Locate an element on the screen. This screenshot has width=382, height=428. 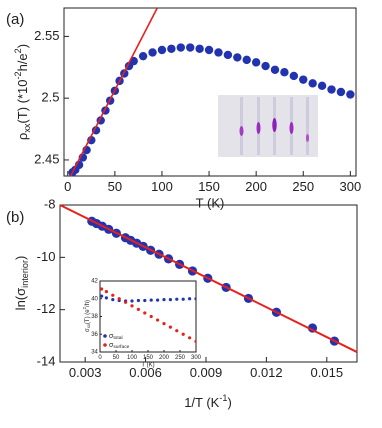
y-tick-label: 38 is located at coordinates (94, 317).